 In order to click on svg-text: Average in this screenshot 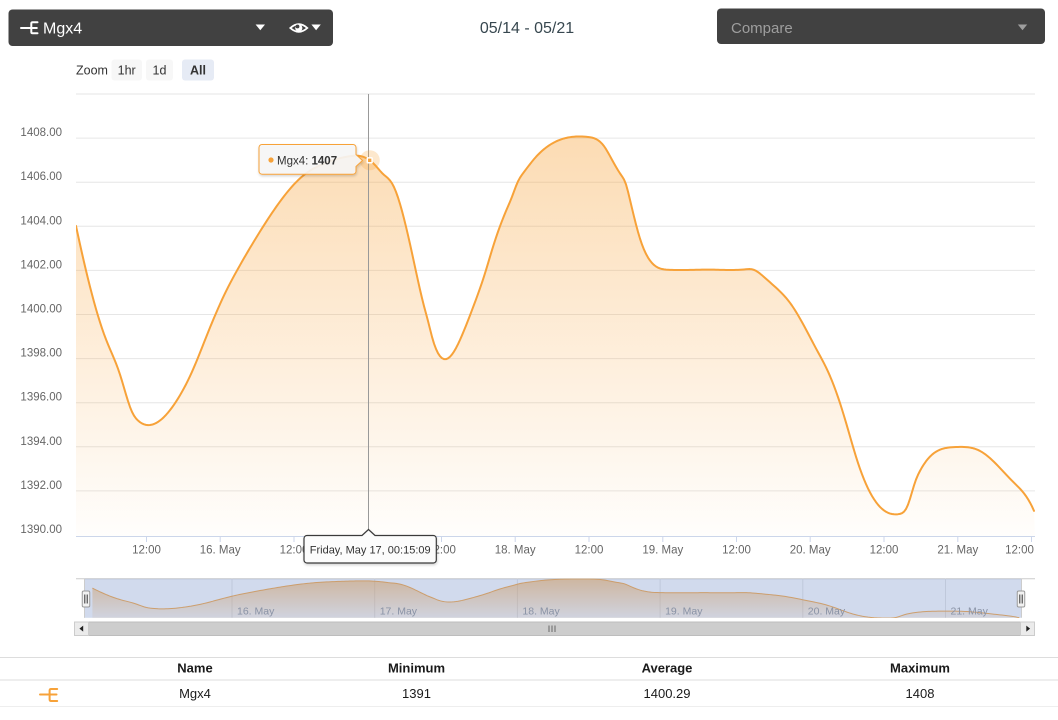, I will do `click(667, 668)`.